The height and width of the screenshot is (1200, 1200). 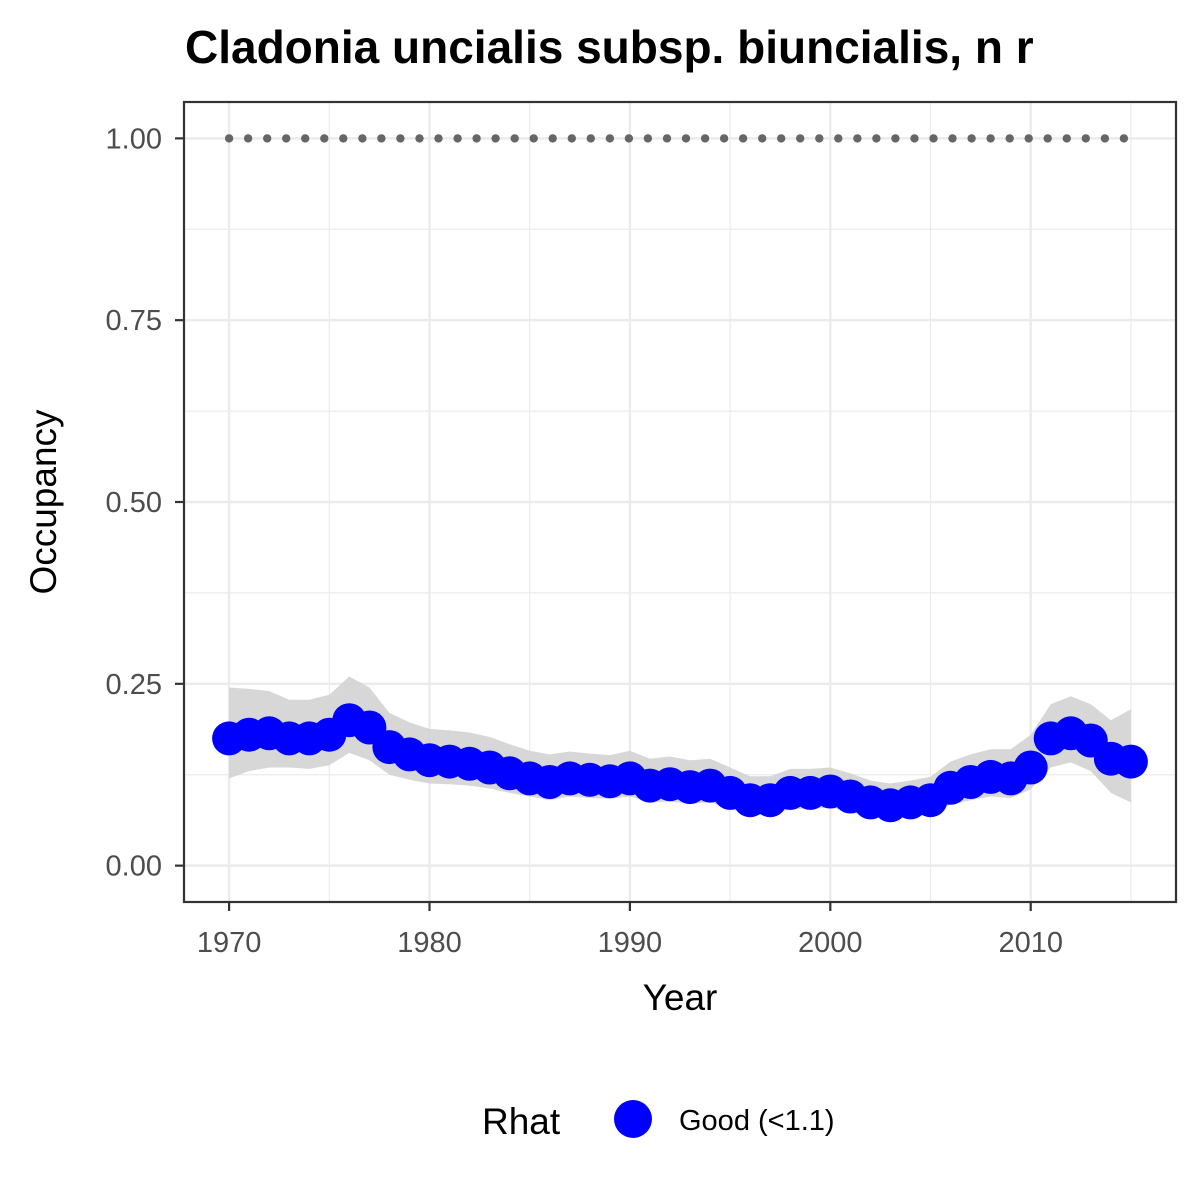 What do you see at coordinates (609, 47) in the screenshot?
I see `chart-title: Cladonia uncialis subsp. biuncialis, n r` at bounding box center [609, 47].